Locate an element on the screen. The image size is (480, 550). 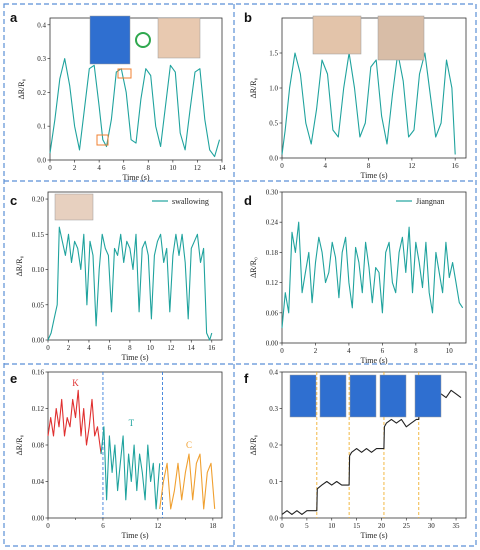
plot-frame-c is located at coordinates (135, 266).